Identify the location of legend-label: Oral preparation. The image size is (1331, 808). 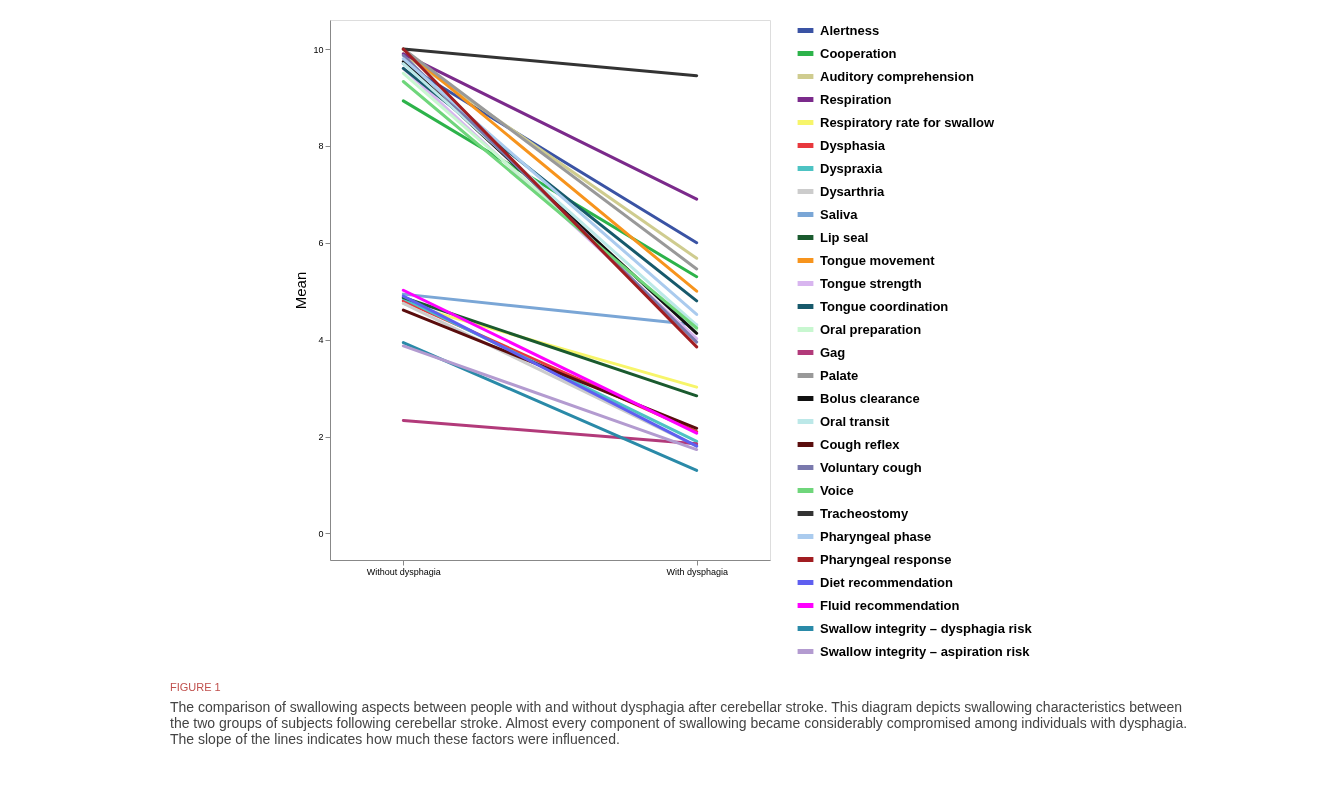
(871, 329).